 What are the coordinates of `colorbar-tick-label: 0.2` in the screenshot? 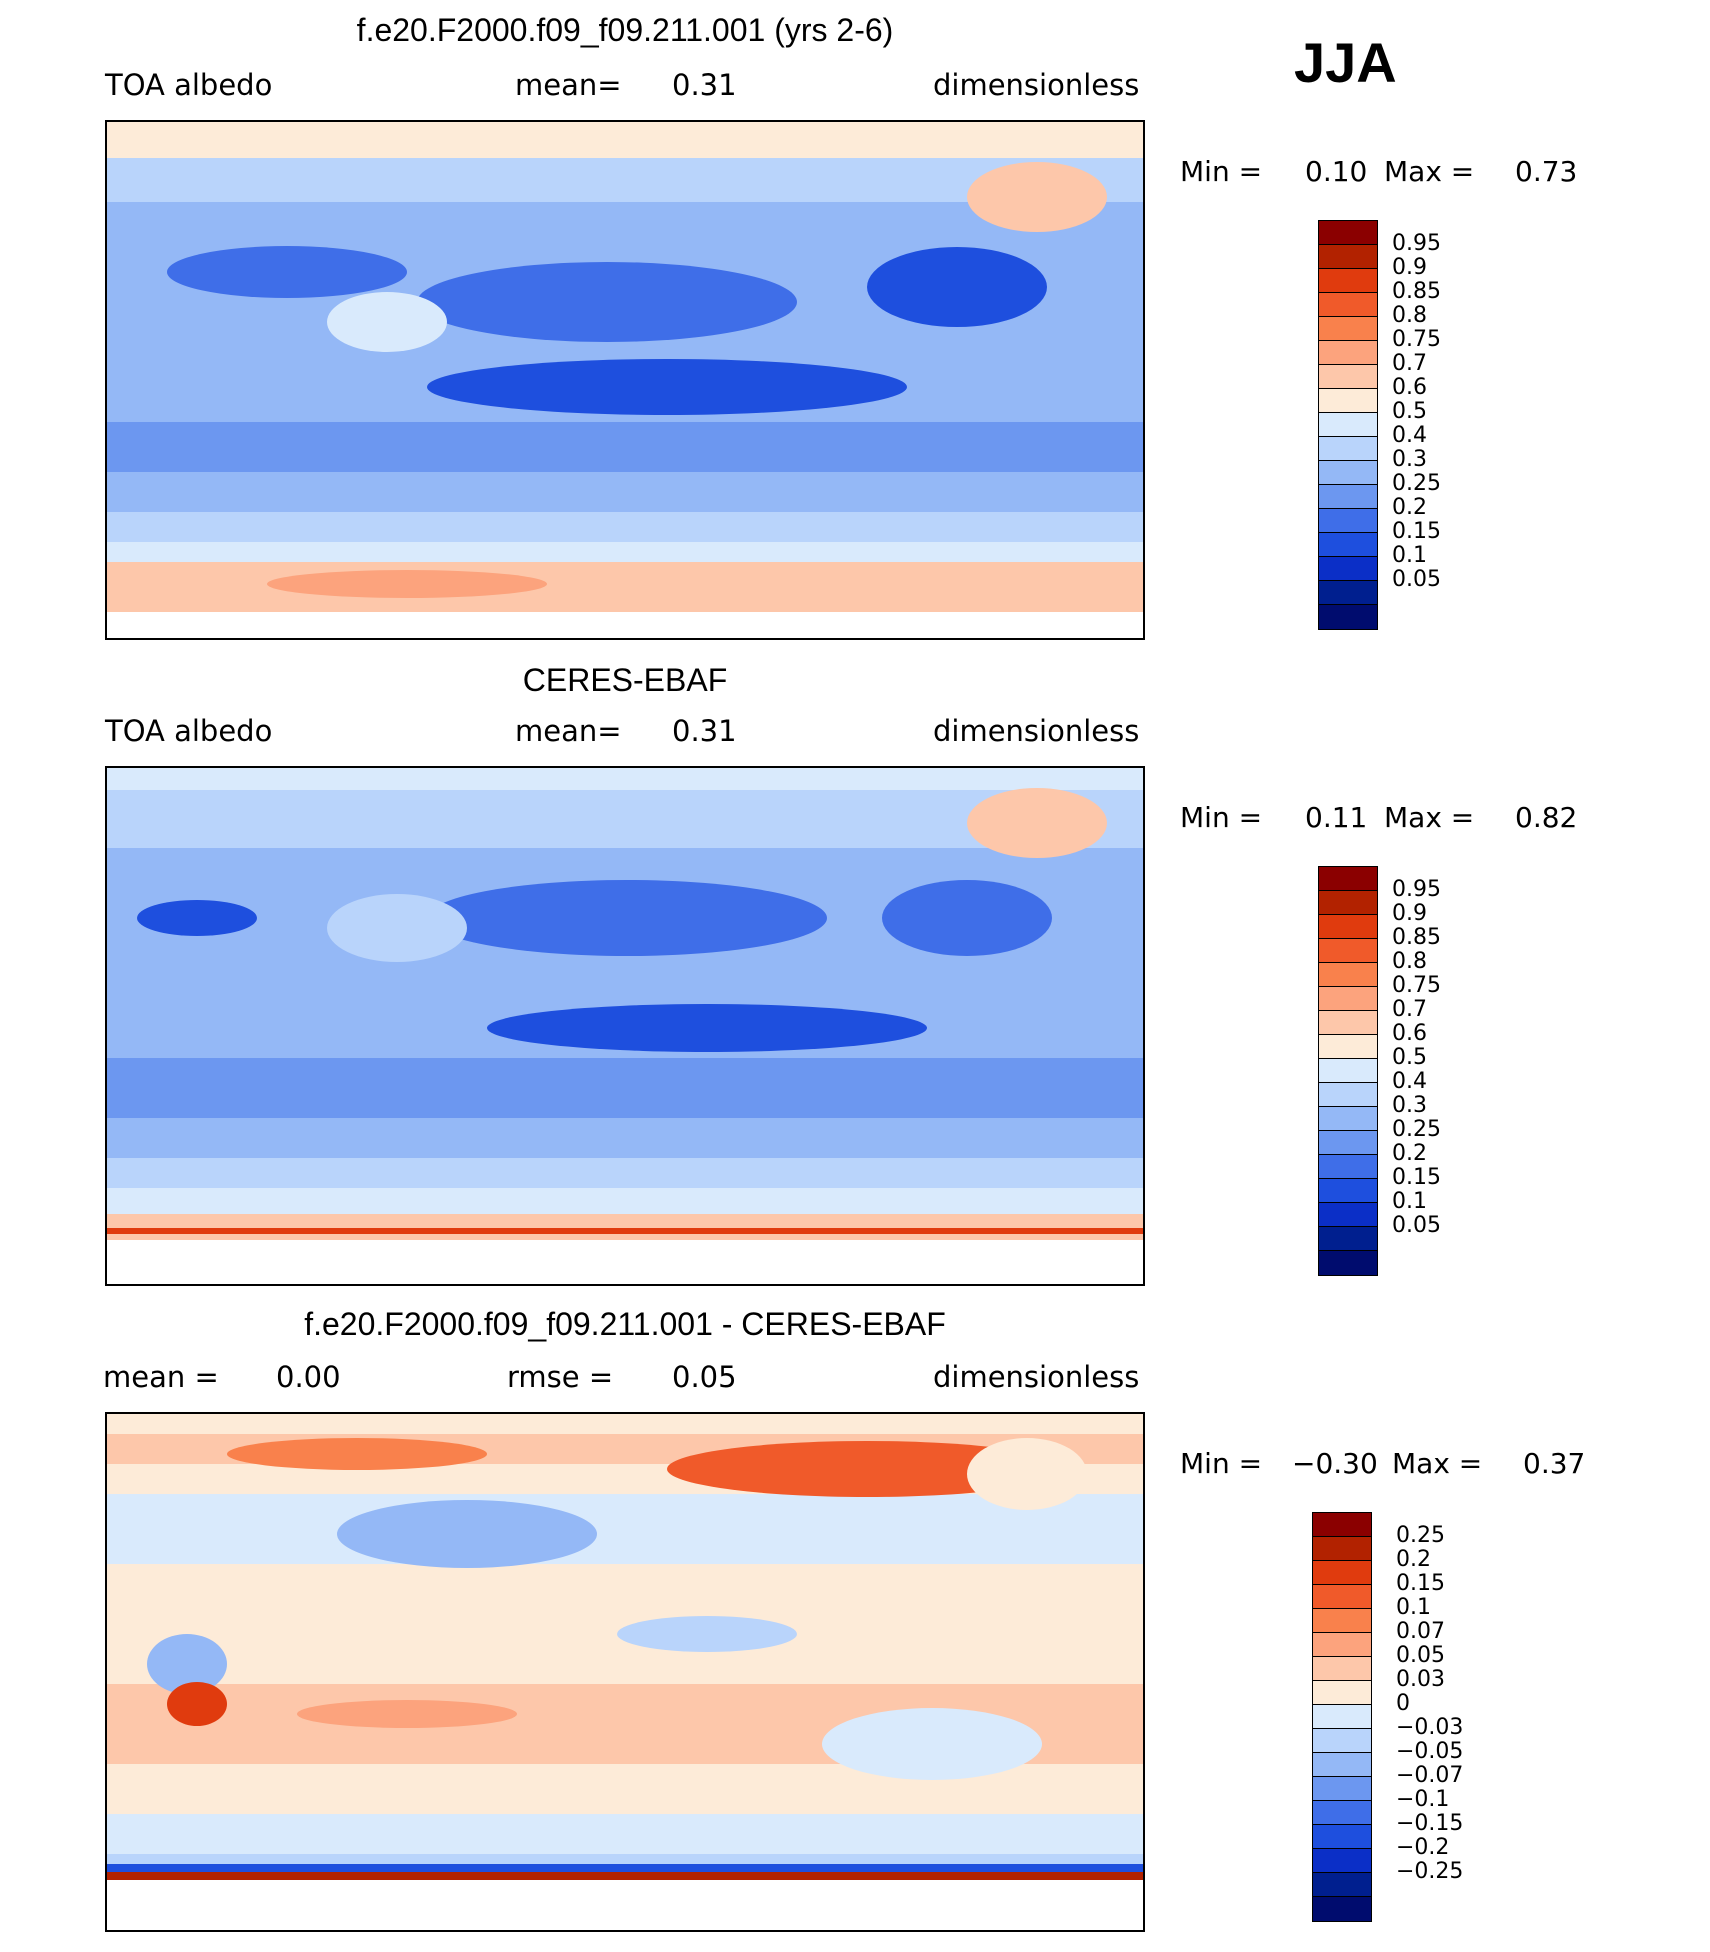 It's located at (1409, 1153).